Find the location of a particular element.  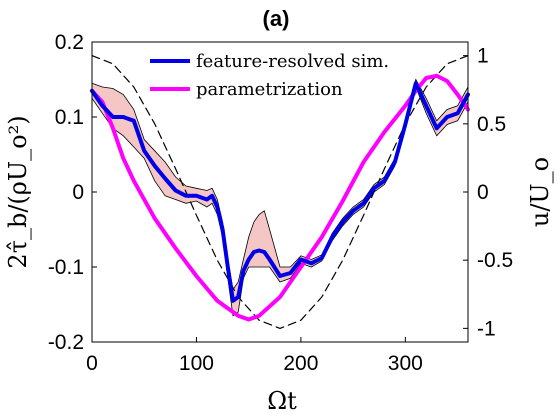

bottom-tick-label: 200 is located at coordinates (300, 363).